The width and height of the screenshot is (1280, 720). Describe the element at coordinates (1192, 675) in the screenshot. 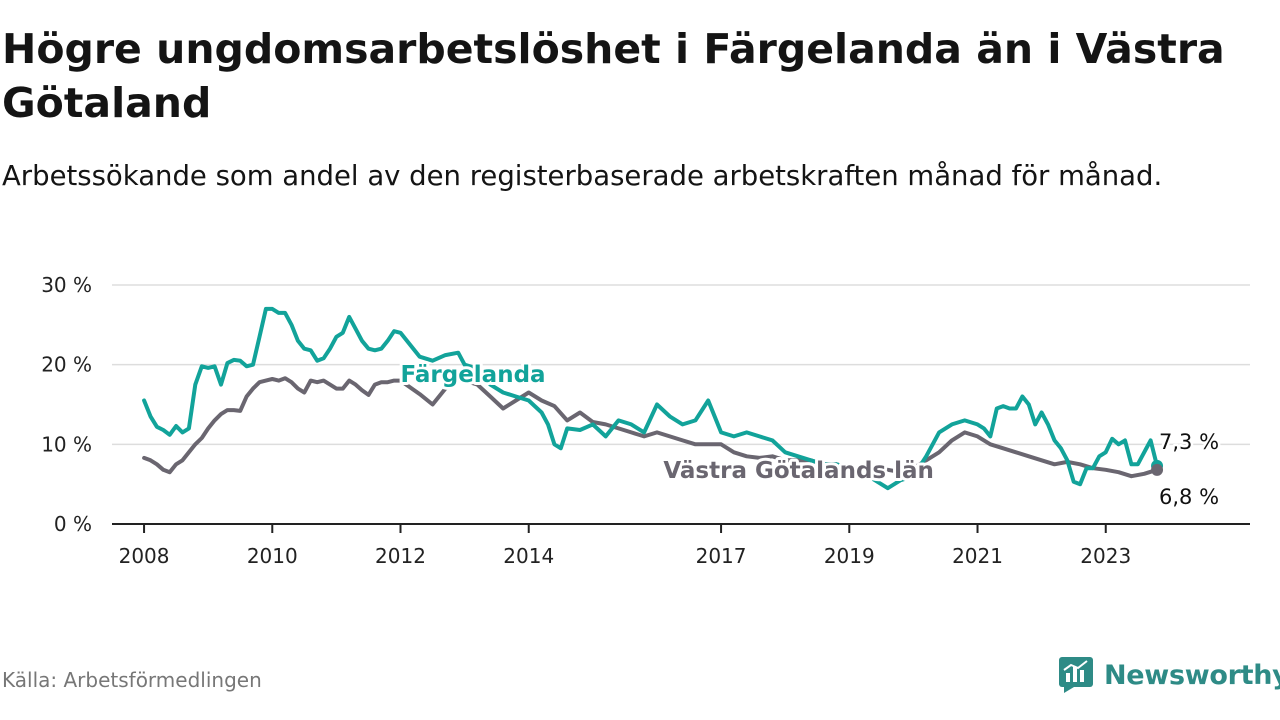

I see `brand-name: Newsworthy` at that location.